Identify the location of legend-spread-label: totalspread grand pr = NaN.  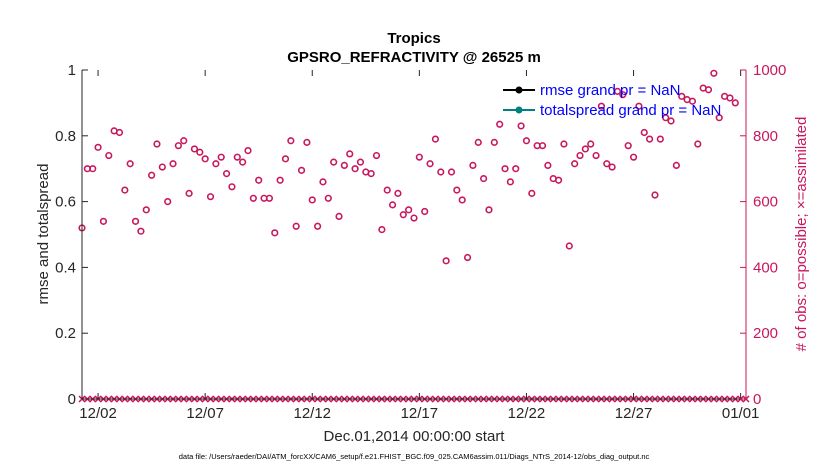
(630, 110).